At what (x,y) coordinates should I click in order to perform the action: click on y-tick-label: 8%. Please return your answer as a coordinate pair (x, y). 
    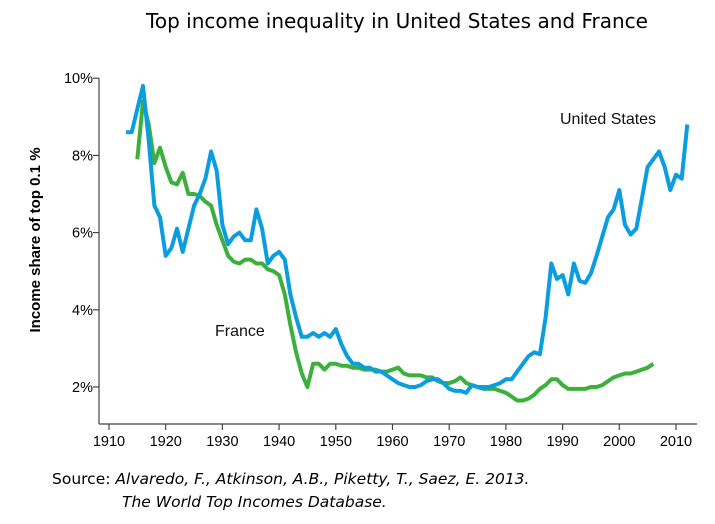
    Looking at the image, I should click on (82, 156).